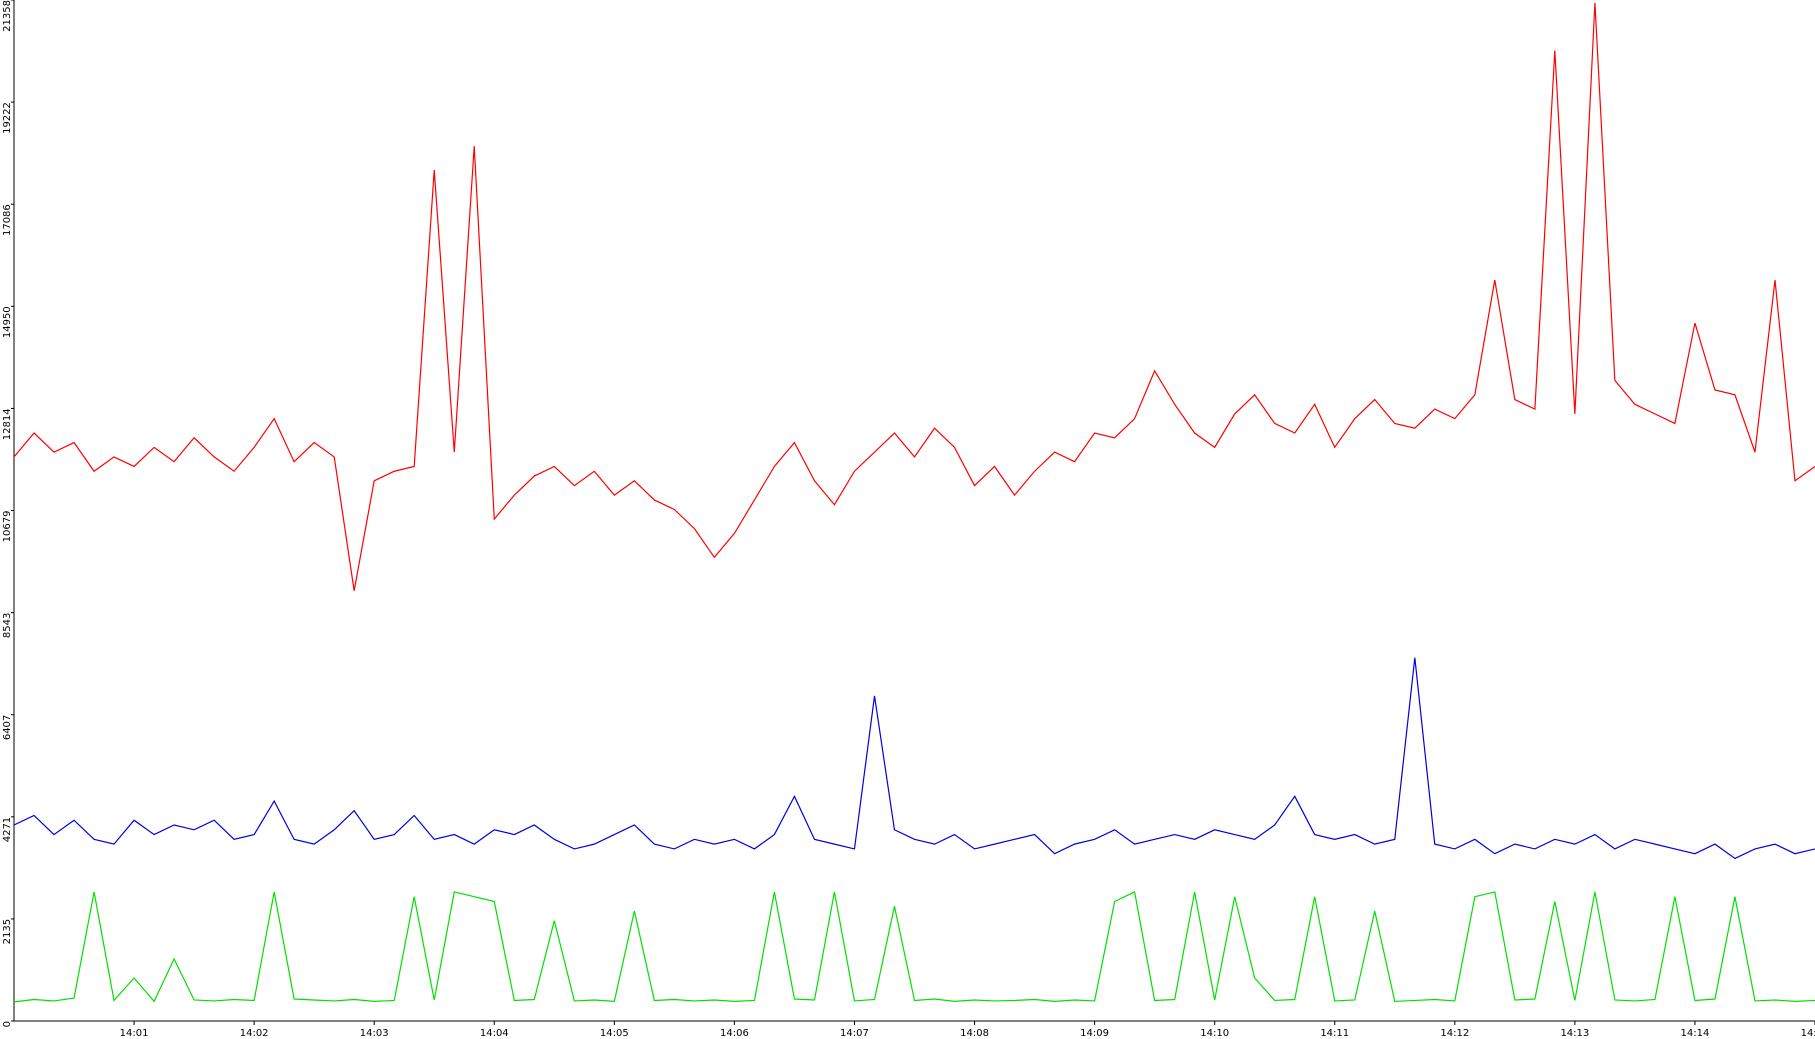 This screenshot has height=1039, width=1815. What do you see at coordinates (854, 1033) in the screenshot?
I see `x-tick-label: 14:07` at bounding box center [854, 1033].